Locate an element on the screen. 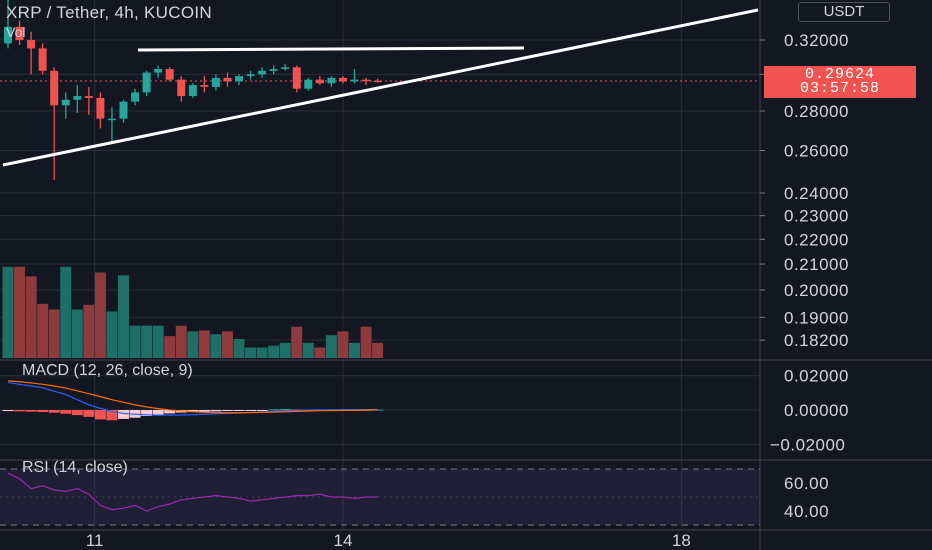  current-price-badge: 0.29624 is located at coordinates (840, 75).